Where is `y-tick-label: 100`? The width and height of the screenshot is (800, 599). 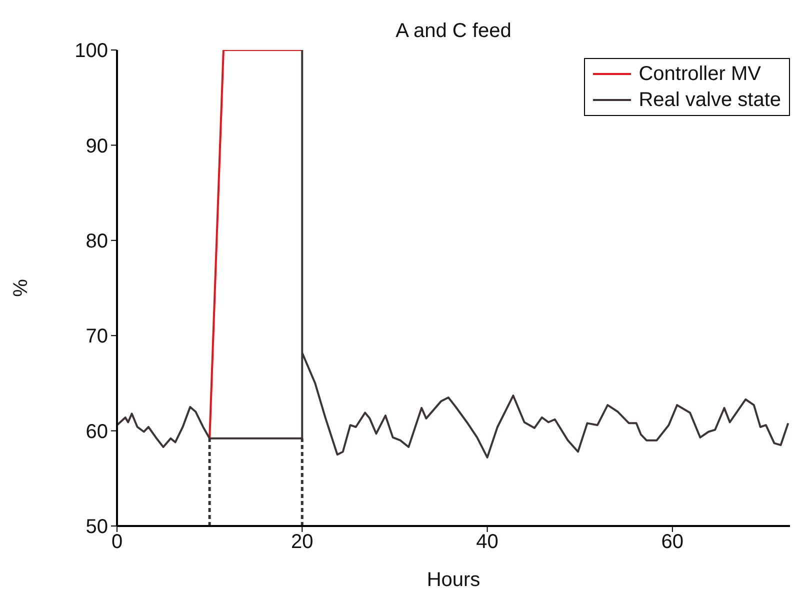
y-tick-label: 100 is located at coordinates (91, 51).